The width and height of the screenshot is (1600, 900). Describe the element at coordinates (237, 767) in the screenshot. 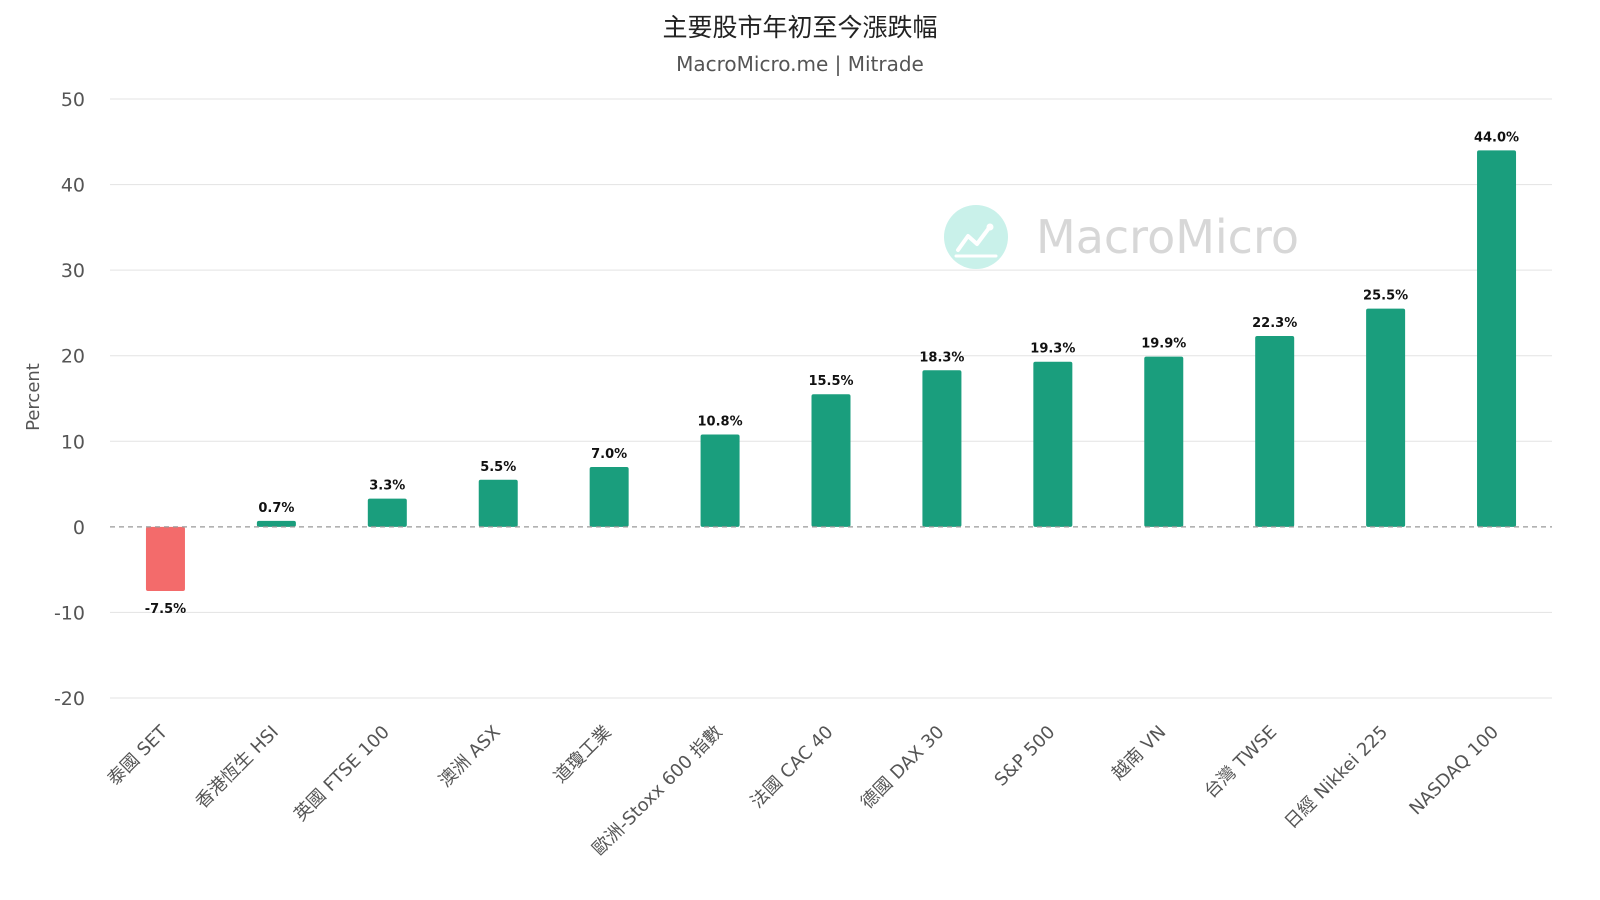

I see `x-tick-label: 香港恆生 HSI` at that location.